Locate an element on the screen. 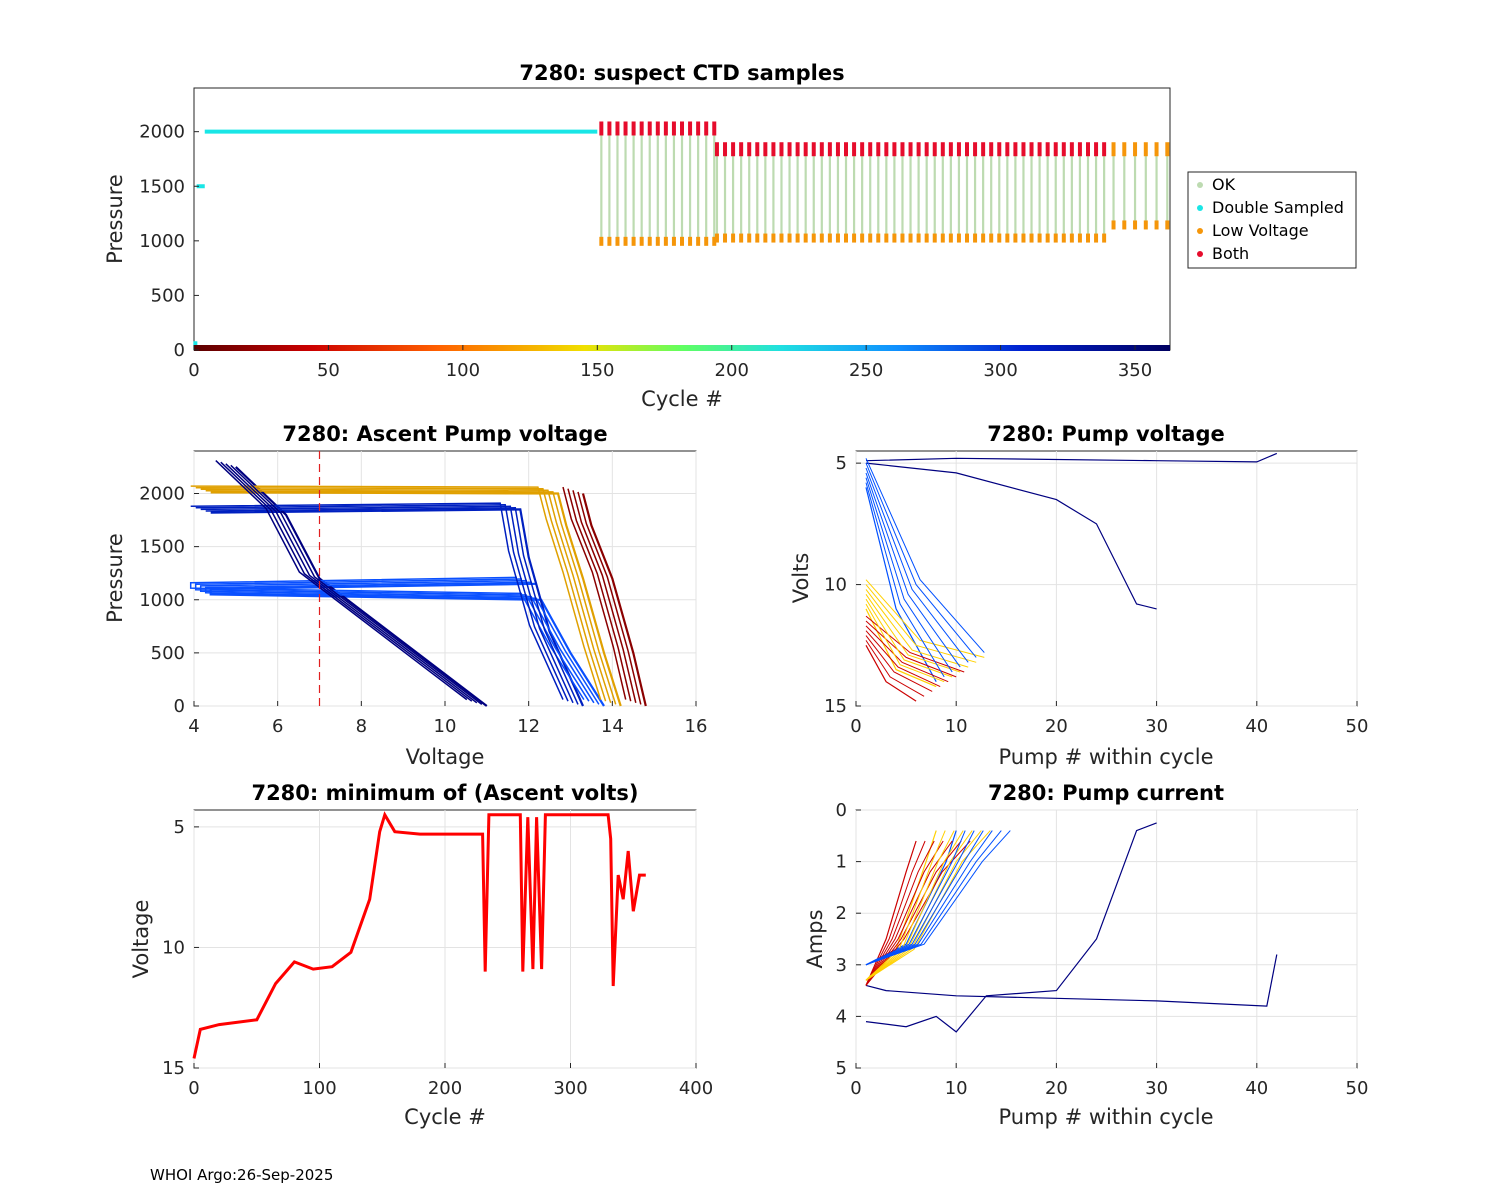 This screenshot has height=1200, width=1500. y-tick-label: 500 is located at coordinates (168, 653).